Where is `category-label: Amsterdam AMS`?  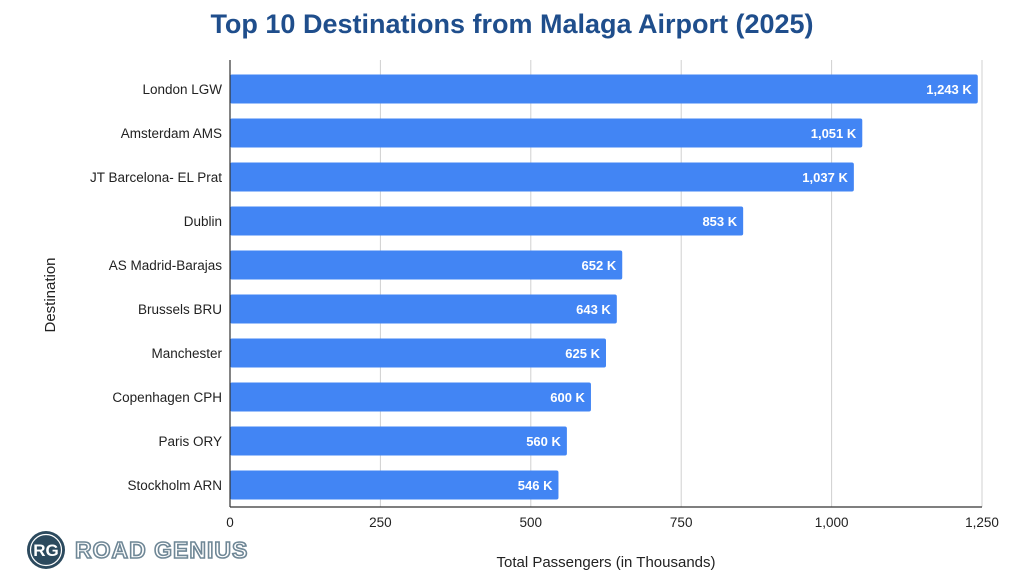
category-label: Amsterdam AMS is located at coordinates (171, 133).